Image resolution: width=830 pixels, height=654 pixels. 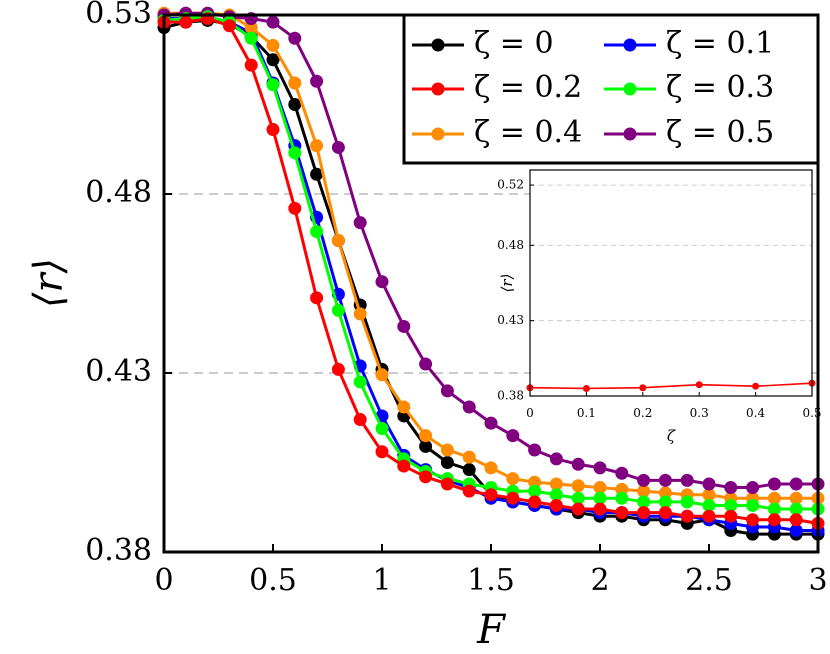 I want to click on legend-entry: ζ = 0.4, so click(x=497, y=132).